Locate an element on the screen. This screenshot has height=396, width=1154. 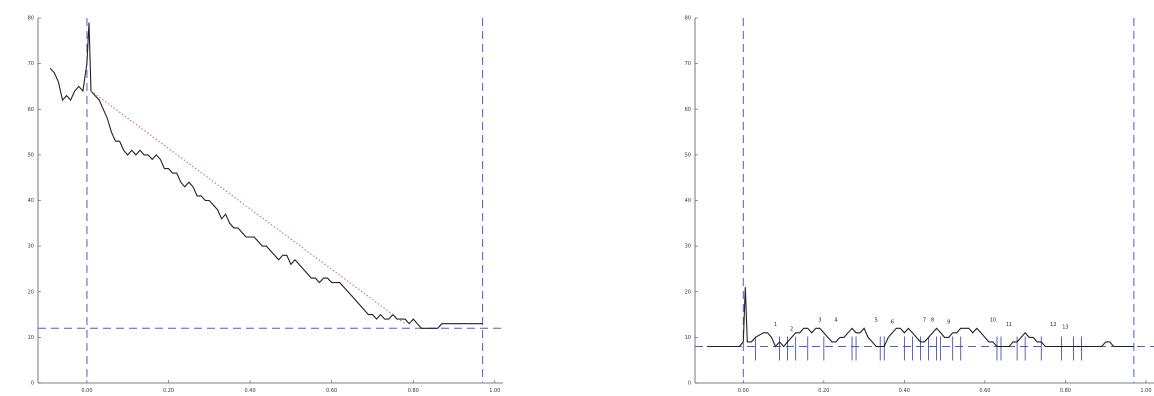
peak-label: 10 is located at coordinates (993, 320).